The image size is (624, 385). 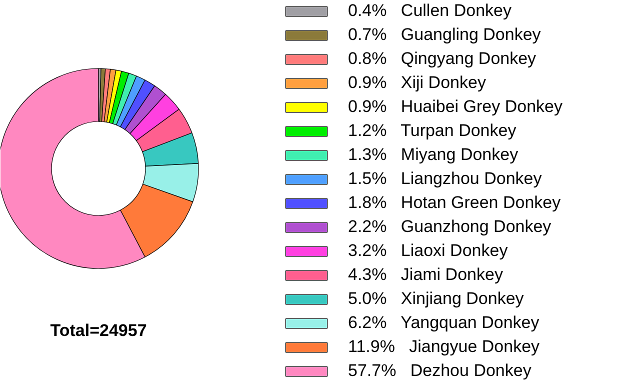 What do you see at coordinates (445, 179) in the screenshot?
I see `legend-label: 1.5% Liangzhou Donkey` at bounding box center [445, 179].